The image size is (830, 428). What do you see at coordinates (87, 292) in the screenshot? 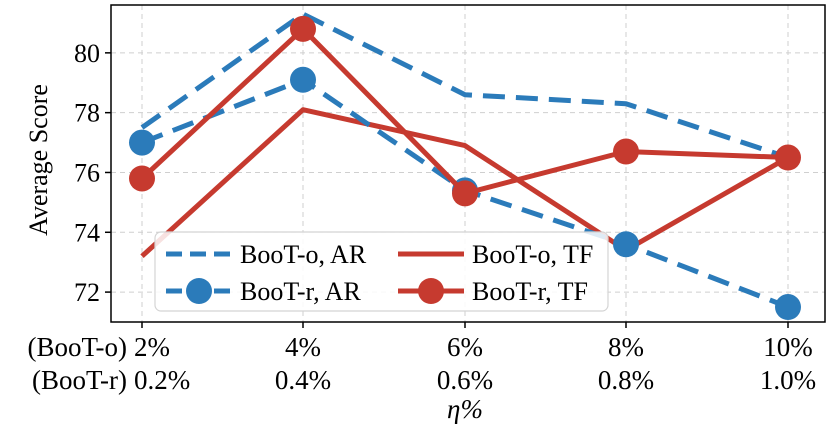
I see `y-tick-label: 72` at bounding box center [87, 292].